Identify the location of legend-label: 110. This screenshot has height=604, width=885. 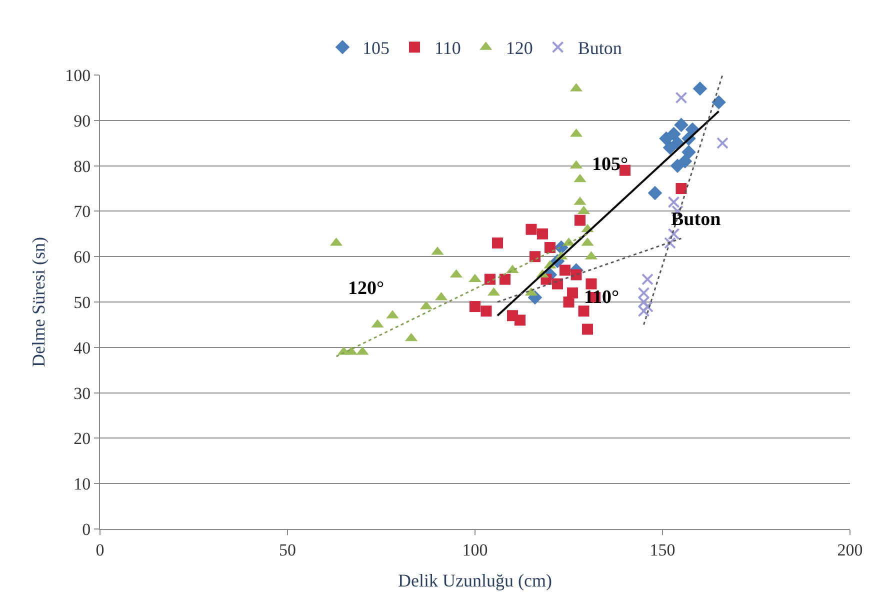
(447, 48).